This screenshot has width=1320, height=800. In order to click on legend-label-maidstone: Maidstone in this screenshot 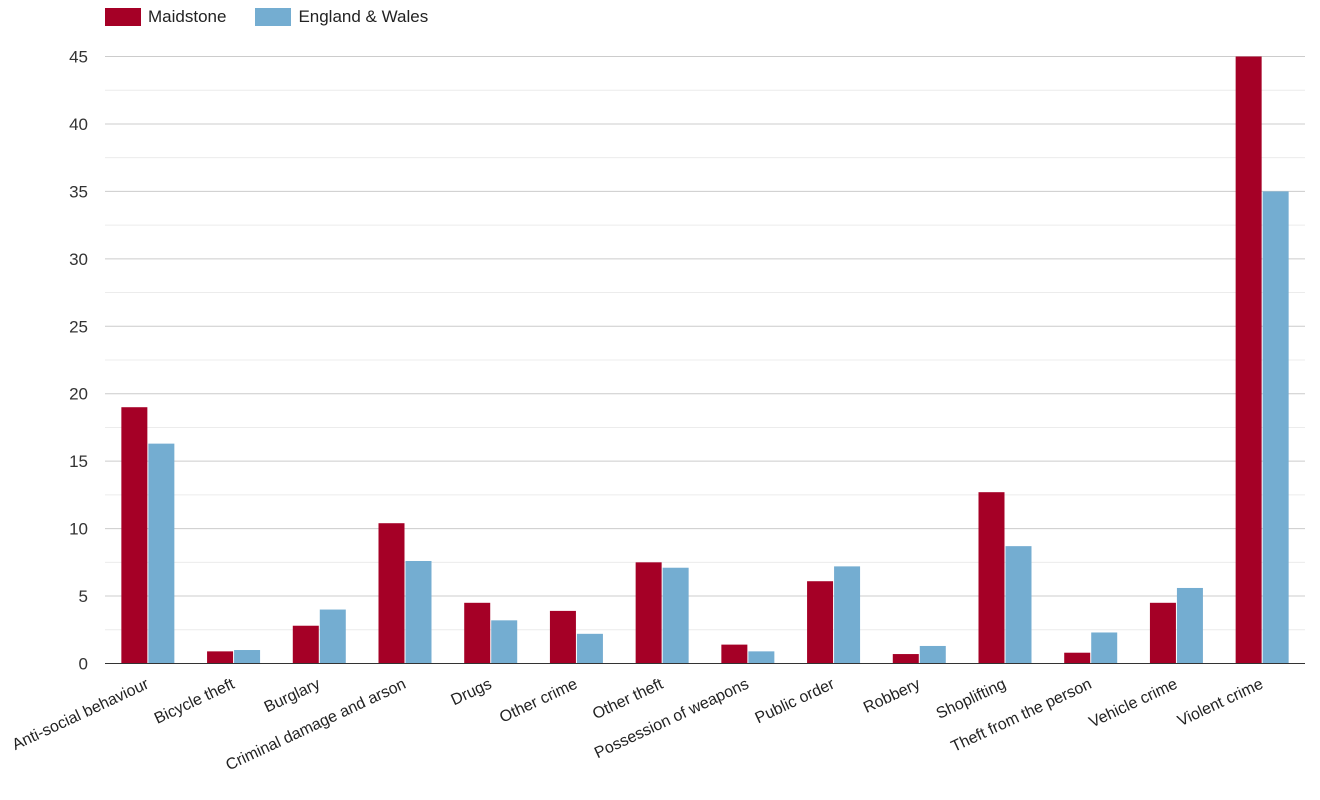, I will do `click(187, 16)`.